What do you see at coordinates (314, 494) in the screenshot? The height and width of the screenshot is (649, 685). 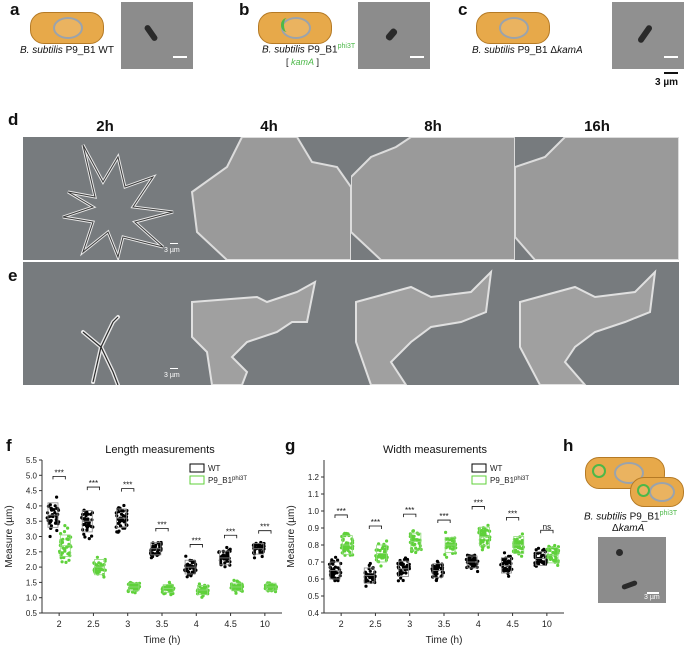 I see `y-tick-label: 1.1` at bounding box center [314, 494].